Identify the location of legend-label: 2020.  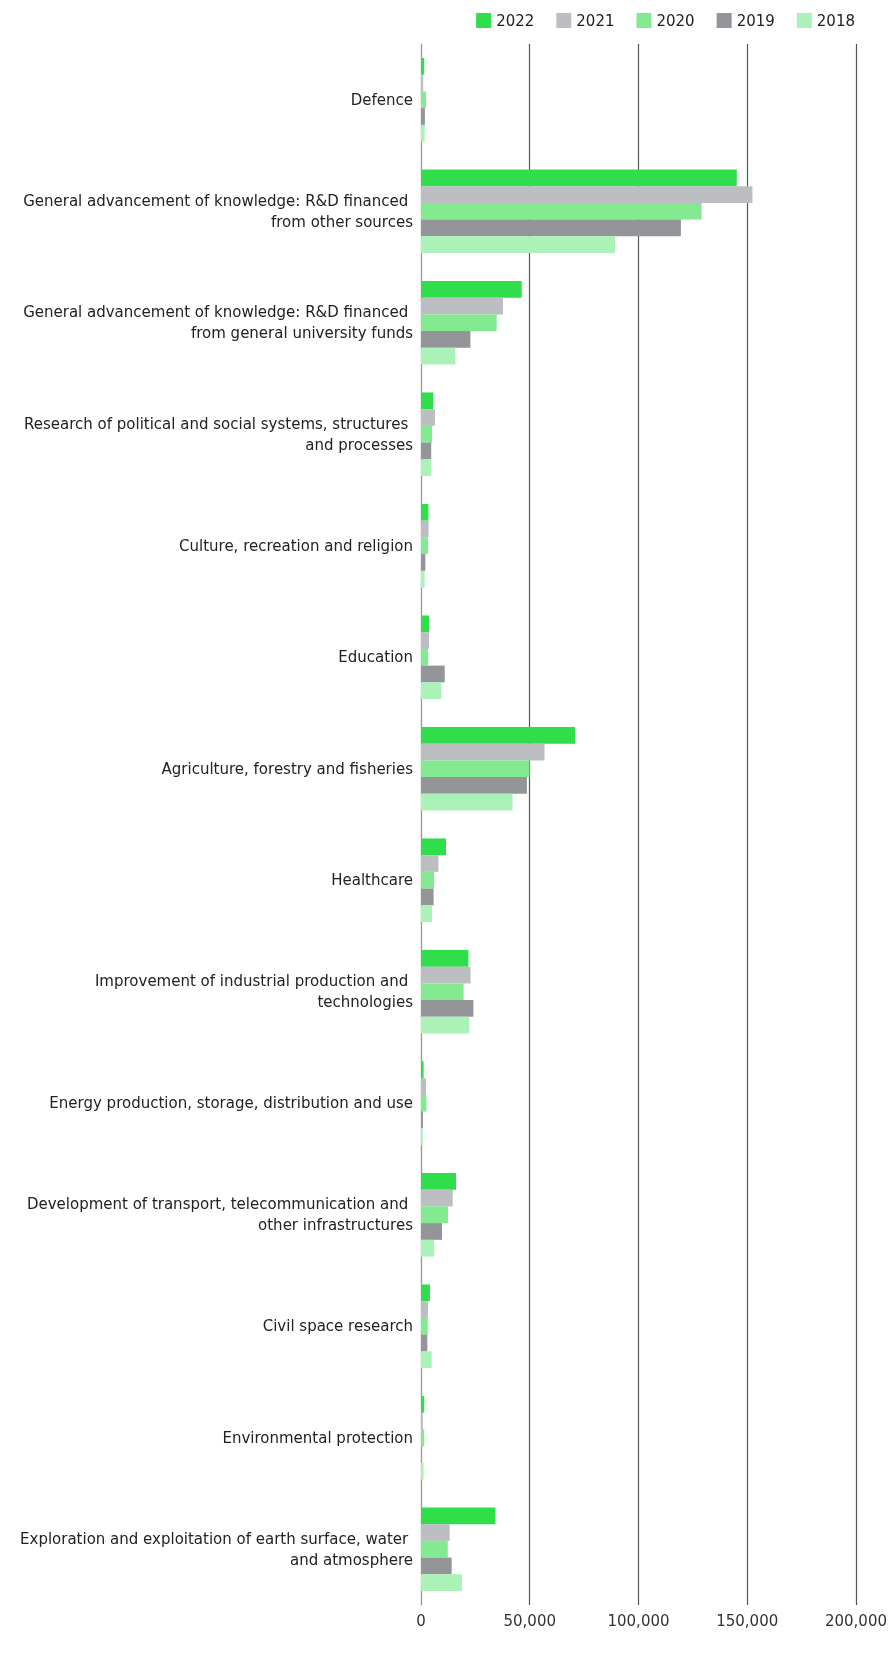
(675, 20).